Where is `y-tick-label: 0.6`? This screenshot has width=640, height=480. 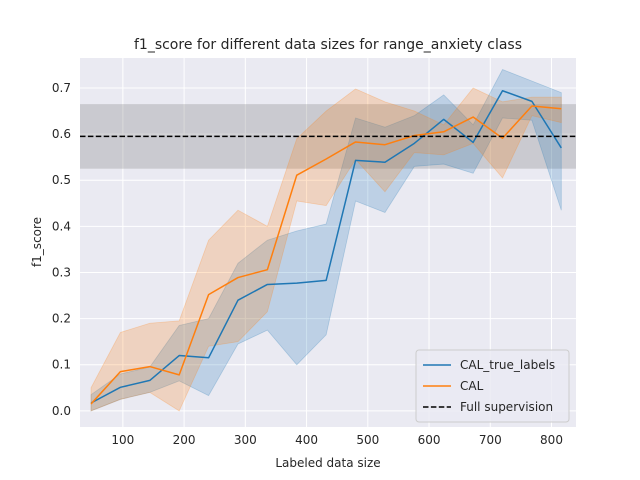 y-tick-label: 0.6 is located at coordinates (61, 134).